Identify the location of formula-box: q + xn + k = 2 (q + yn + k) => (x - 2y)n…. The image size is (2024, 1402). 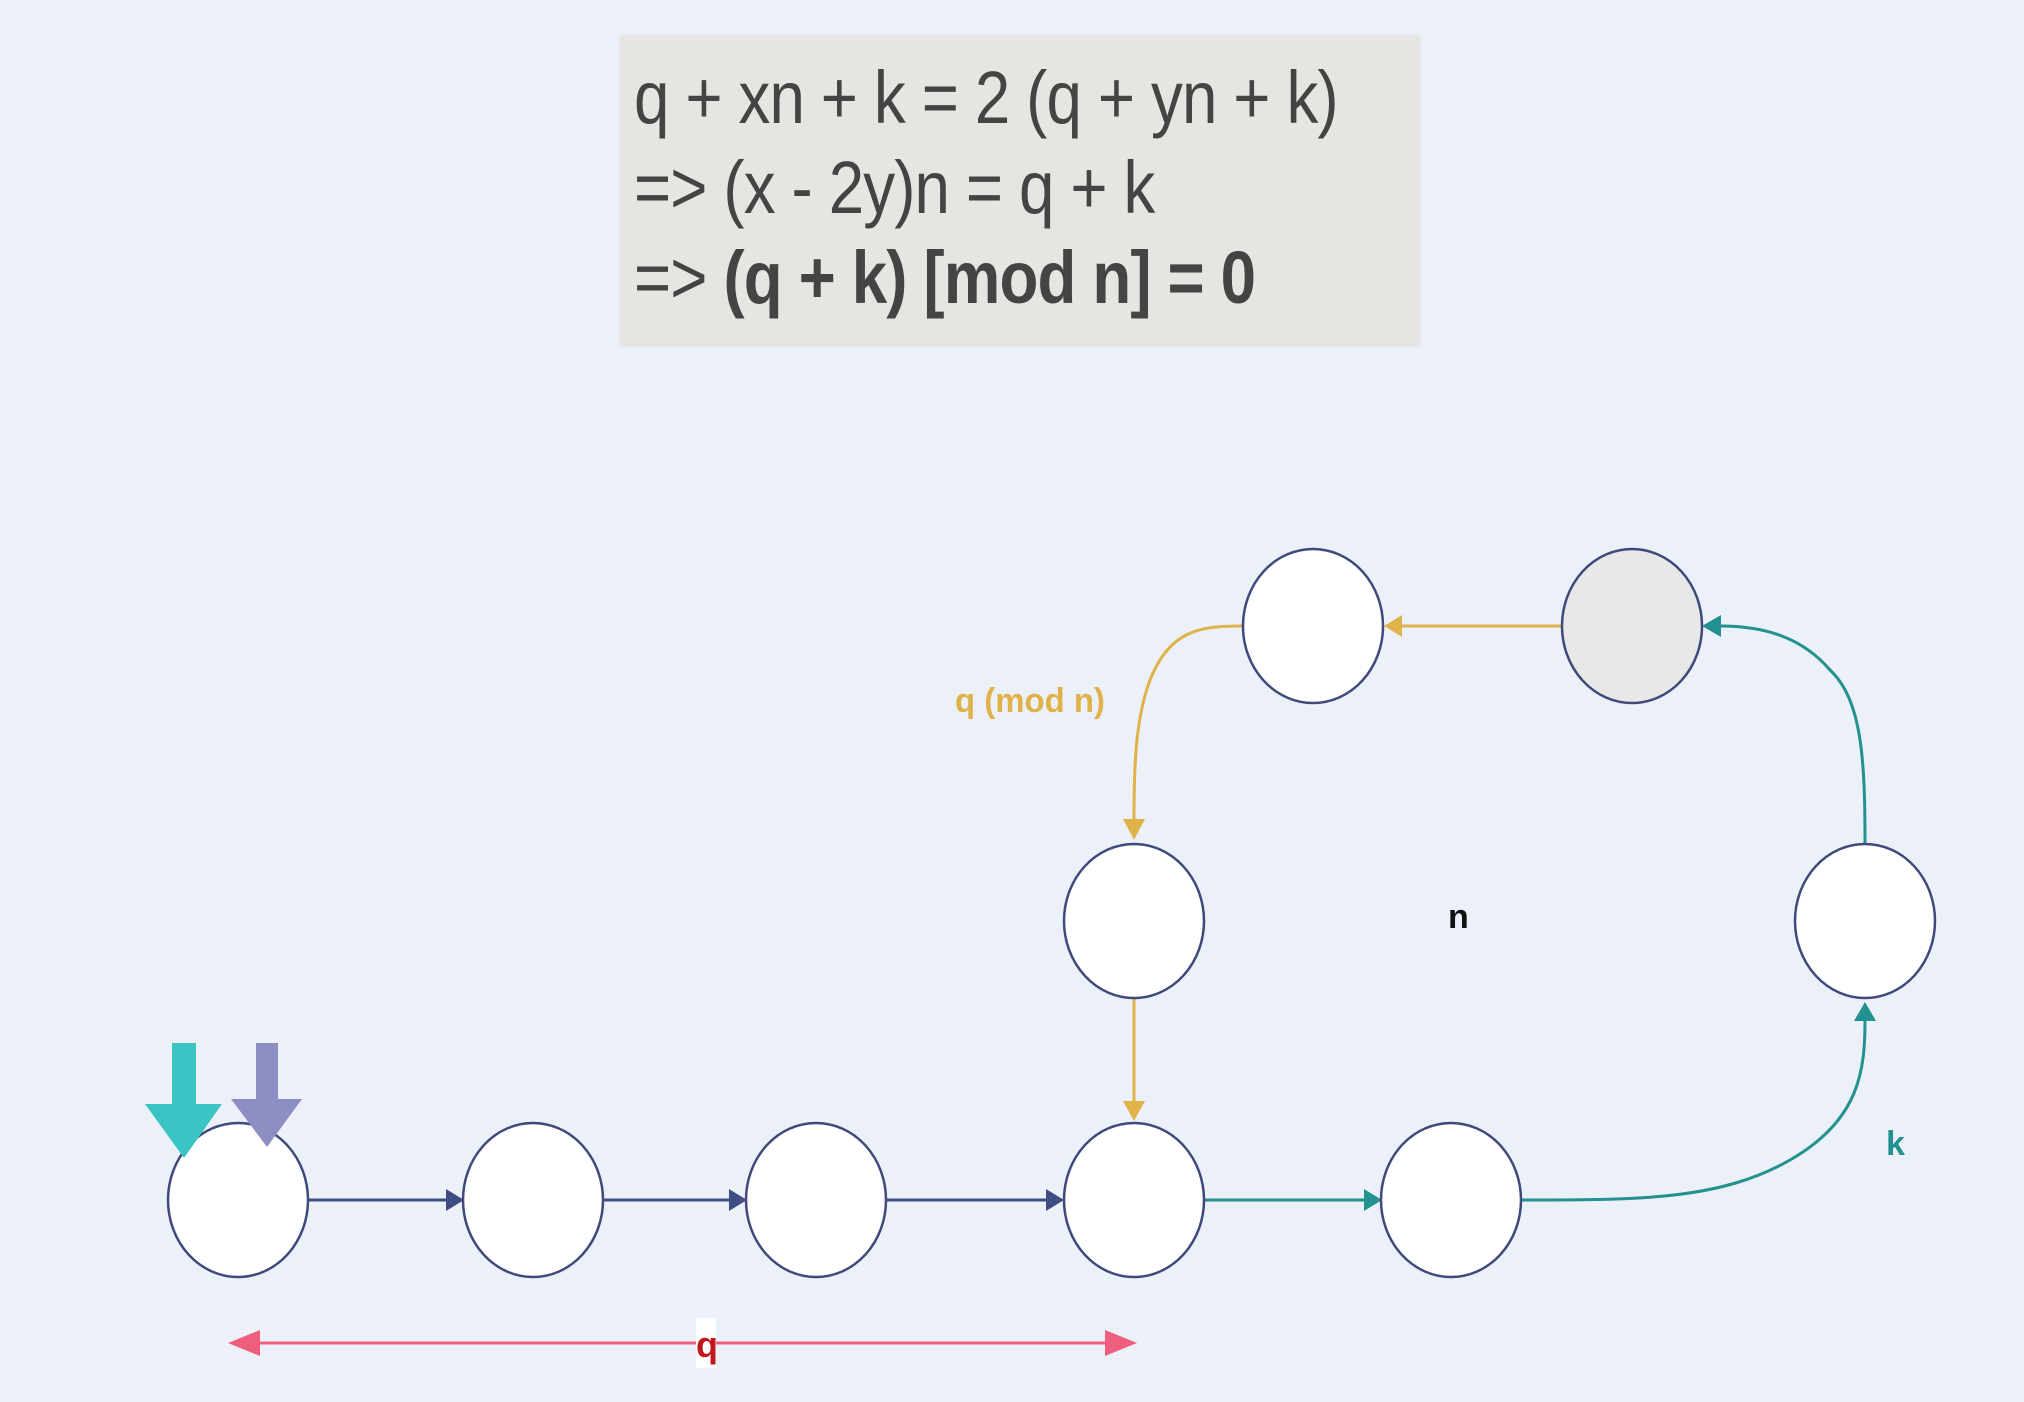
(1020, 191).